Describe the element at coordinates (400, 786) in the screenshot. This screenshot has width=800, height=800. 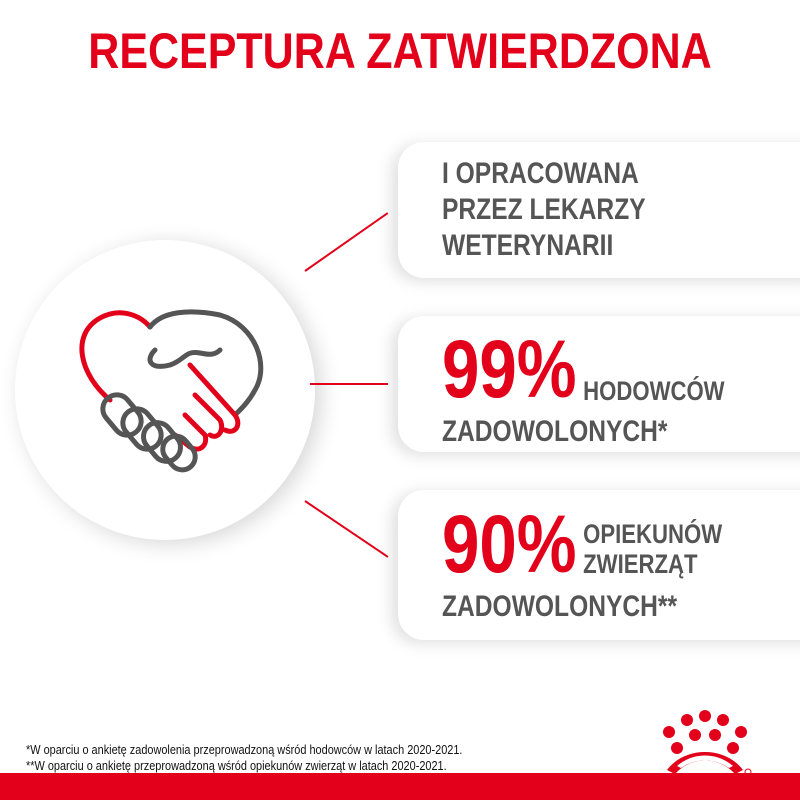
I see `bottom-brand-bar` at that location.